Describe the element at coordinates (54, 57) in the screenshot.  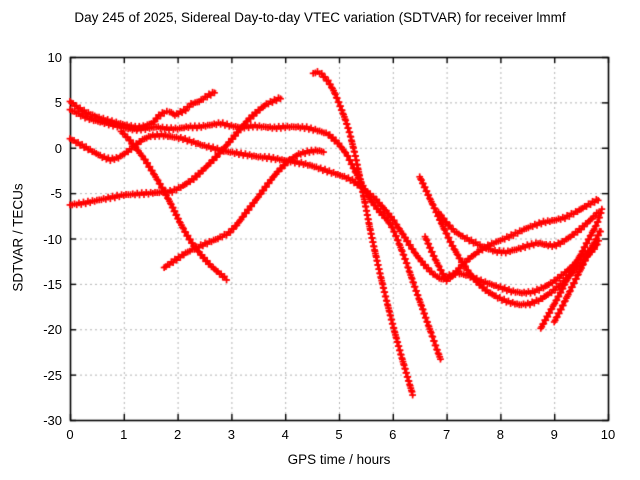
I see `y-tick-label: 10` at that location.